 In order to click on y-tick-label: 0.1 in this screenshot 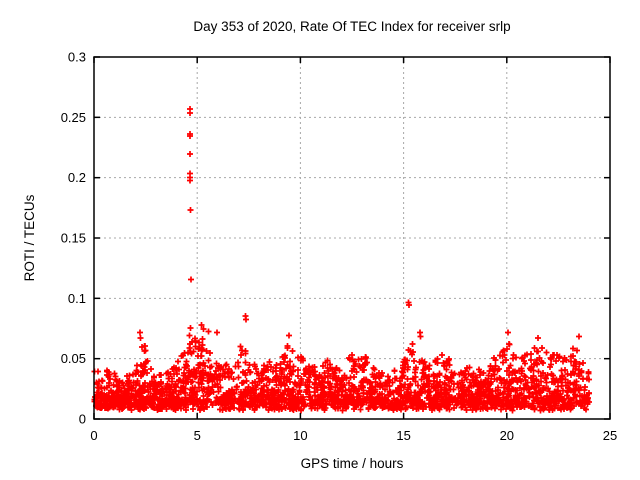, I will do `click(77, 298)`.